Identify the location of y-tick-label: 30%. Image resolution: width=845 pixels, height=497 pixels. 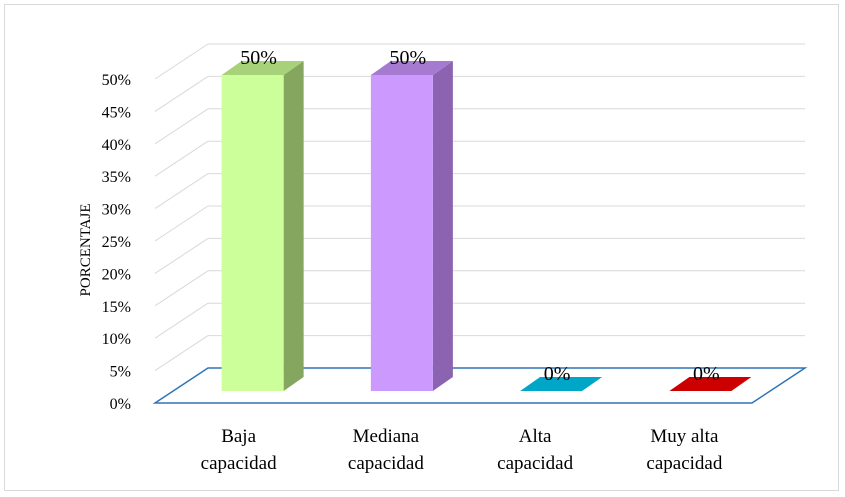
(116, 210).